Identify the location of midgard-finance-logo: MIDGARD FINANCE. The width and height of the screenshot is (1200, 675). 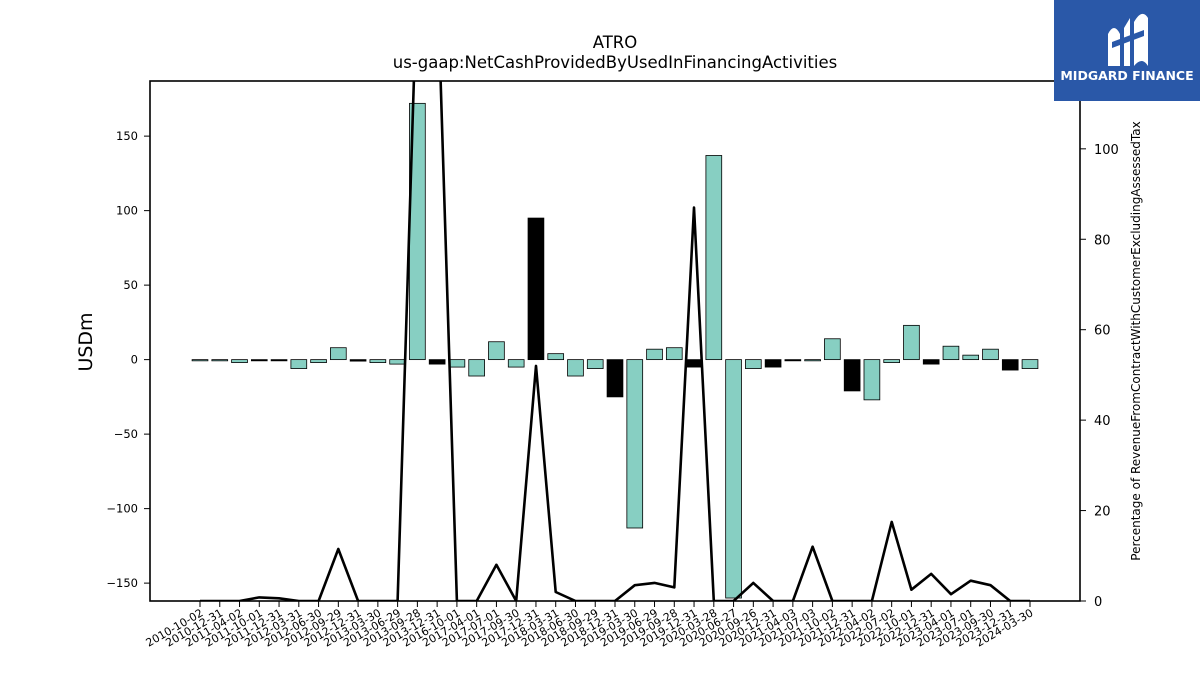
(1127, 50).